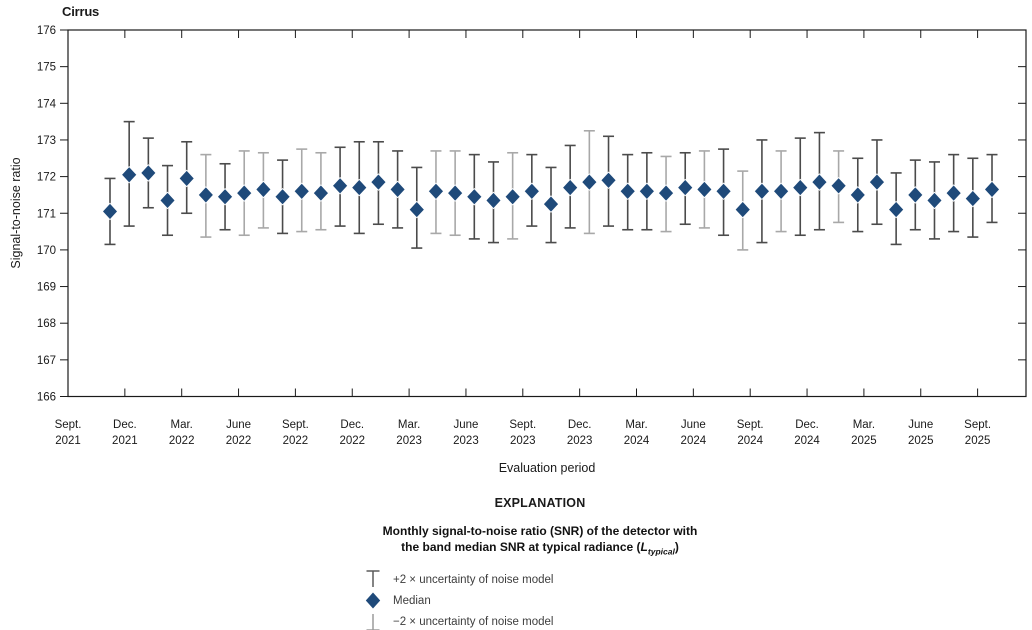 This screenshot has width=1032, height=630. I want to click on legend-label-upper: +2 × uncertainty of noise model, so click(473, 579).